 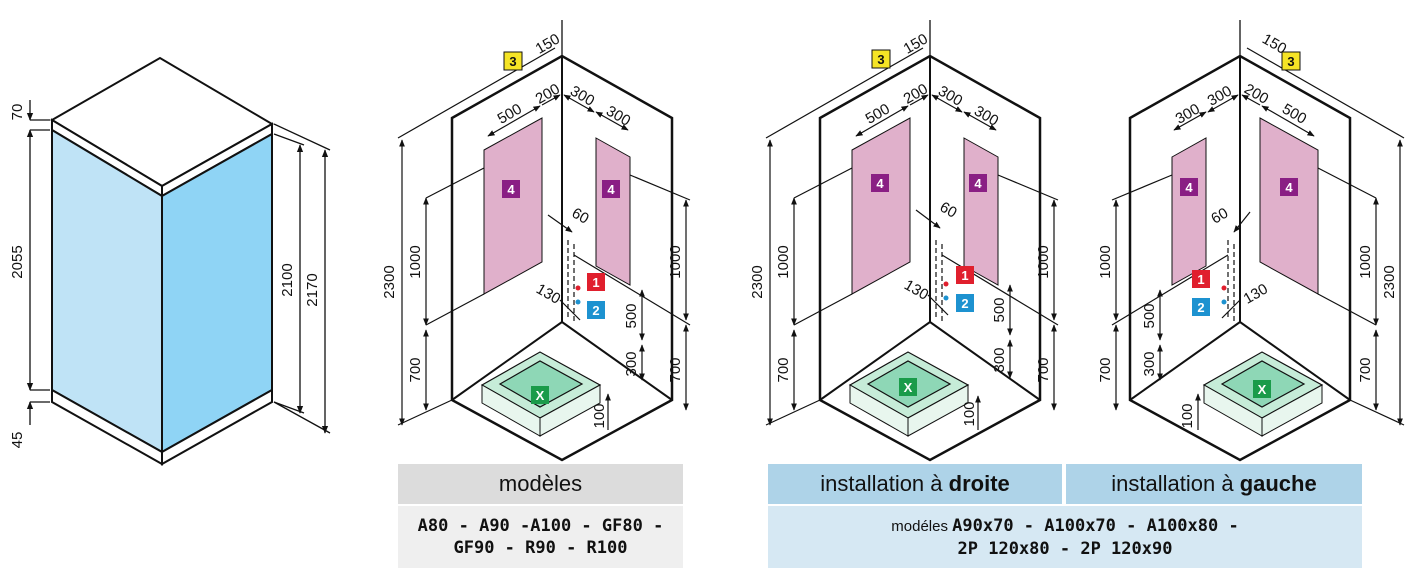 What do you see at coordinates (17, 261) in the screenshot?
I see `dim-body-height: 2055` at bounding box center [17, 261].